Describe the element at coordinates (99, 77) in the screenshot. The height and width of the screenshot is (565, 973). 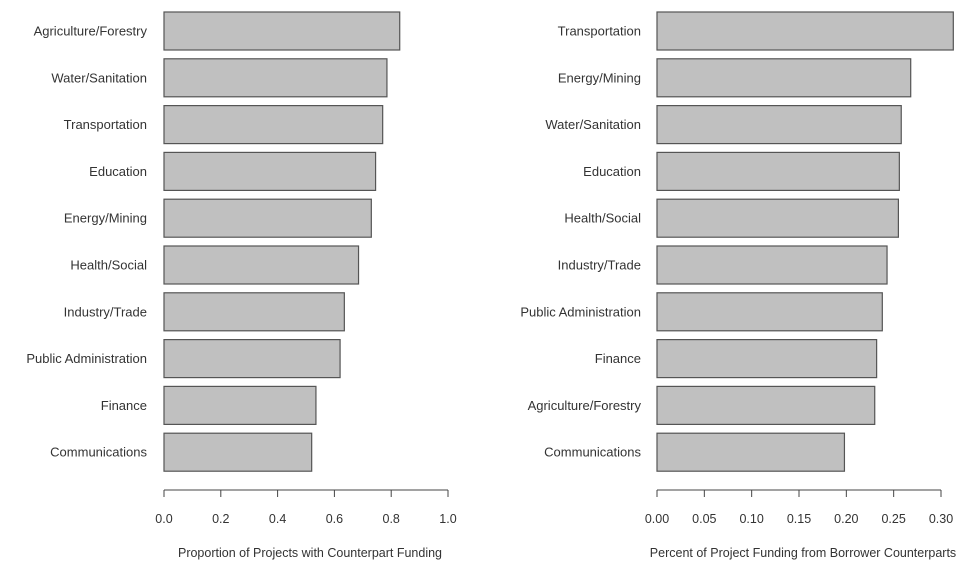
I see `left-category-label-1: Water/Sanitation` at that location.